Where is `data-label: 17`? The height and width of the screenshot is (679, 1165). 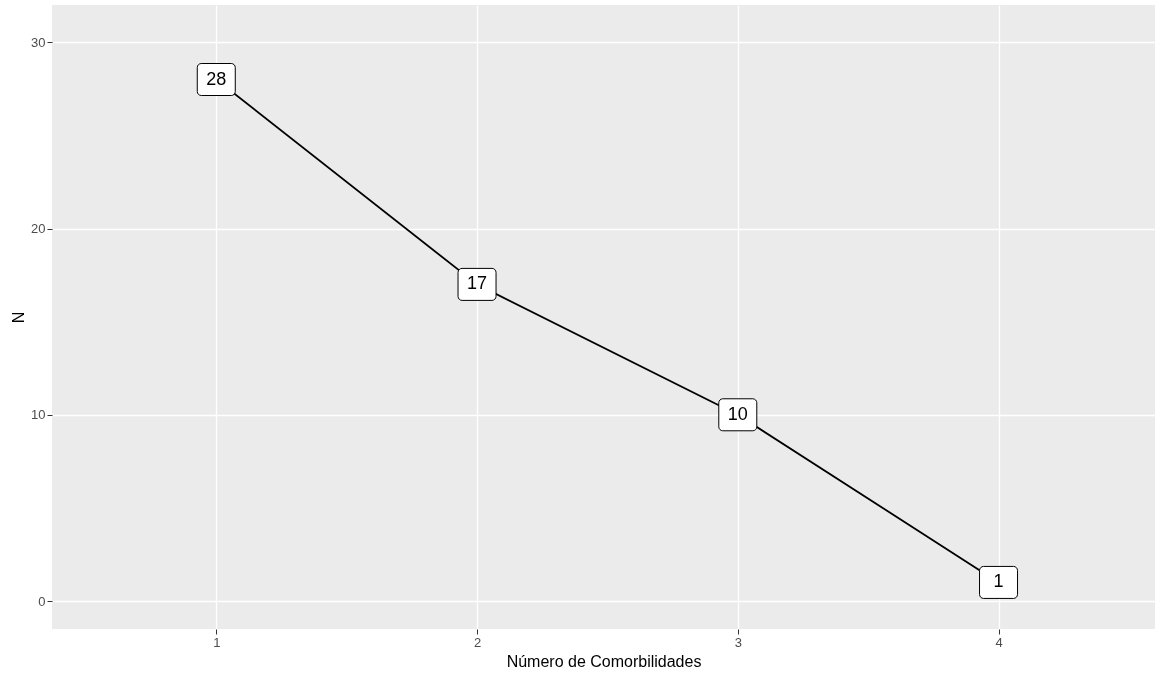
data-label: 17 is located at coordinates (477, 283).